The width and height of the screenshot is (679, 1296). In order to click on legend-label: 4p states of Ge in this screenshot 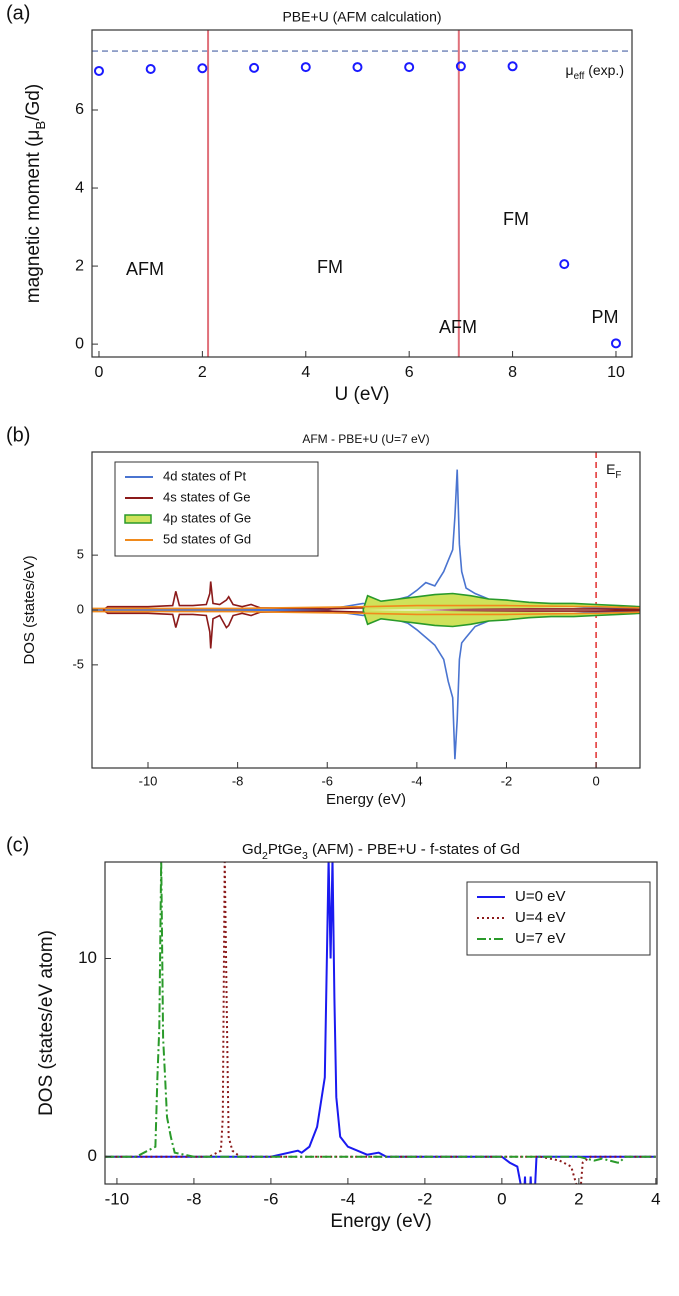, I will do `click(207, 517)`.